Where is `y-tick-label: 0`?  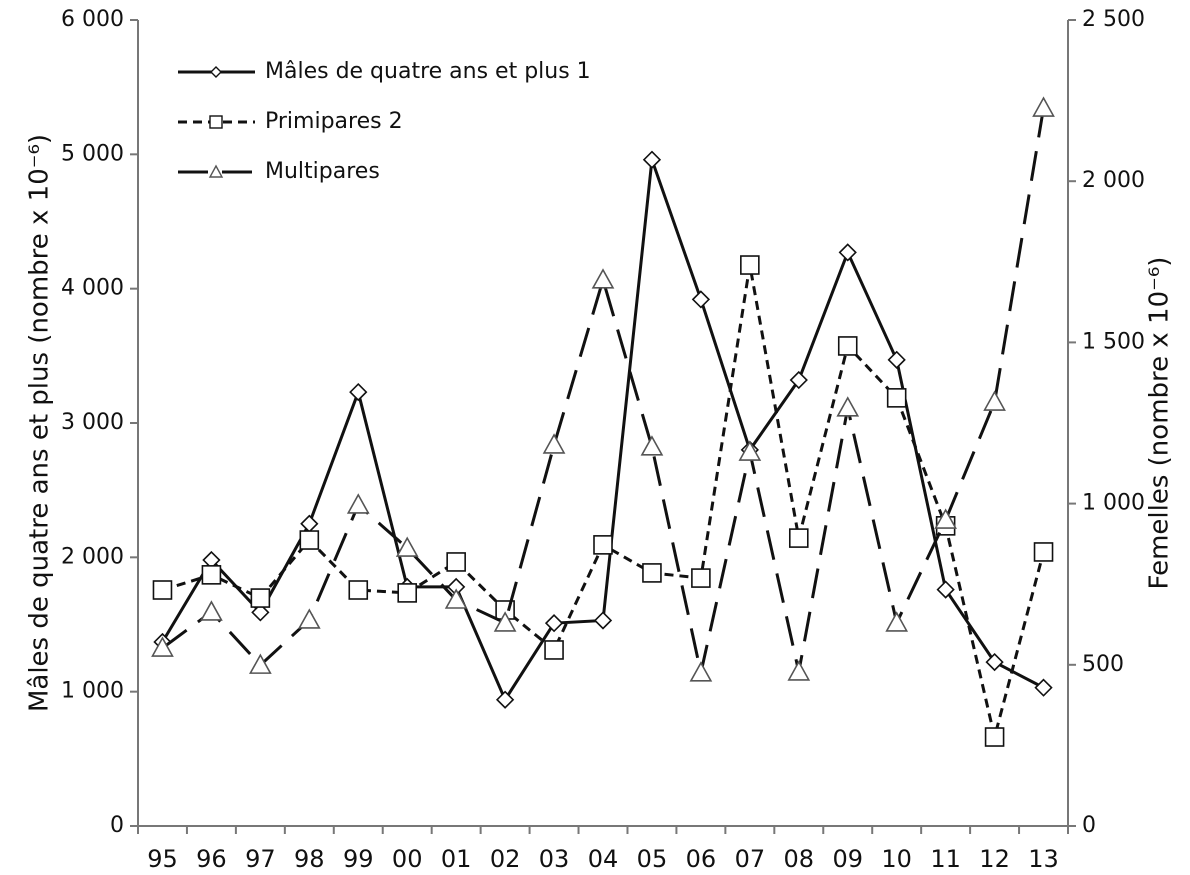
y-tick-label: 0 is located at coordinates (117, 825).